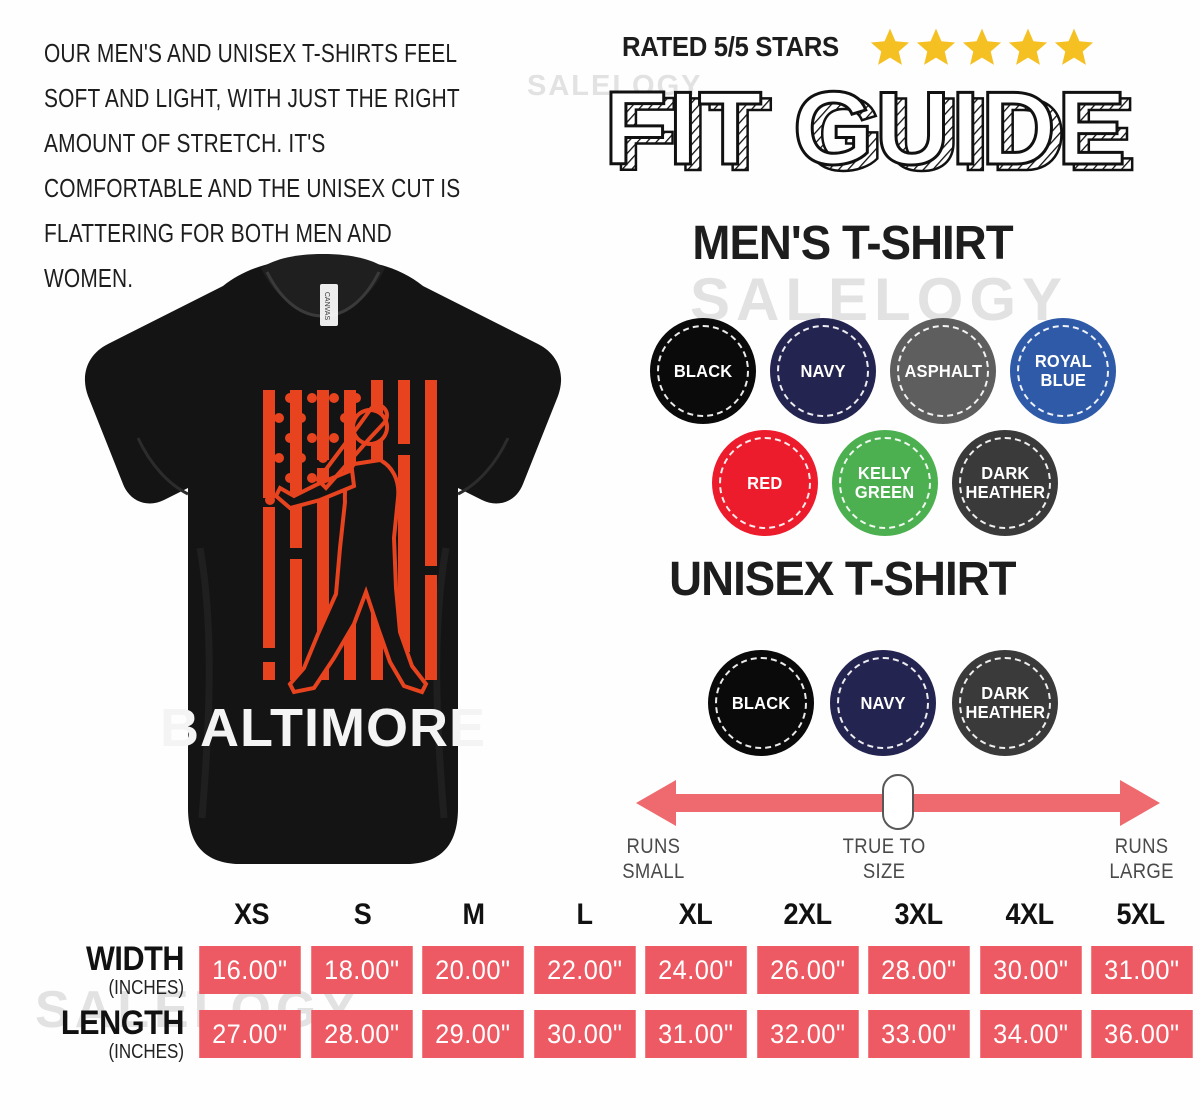  I want to click on color-swatch-kelly-green: KELLY GREEN, so click(885, 483).